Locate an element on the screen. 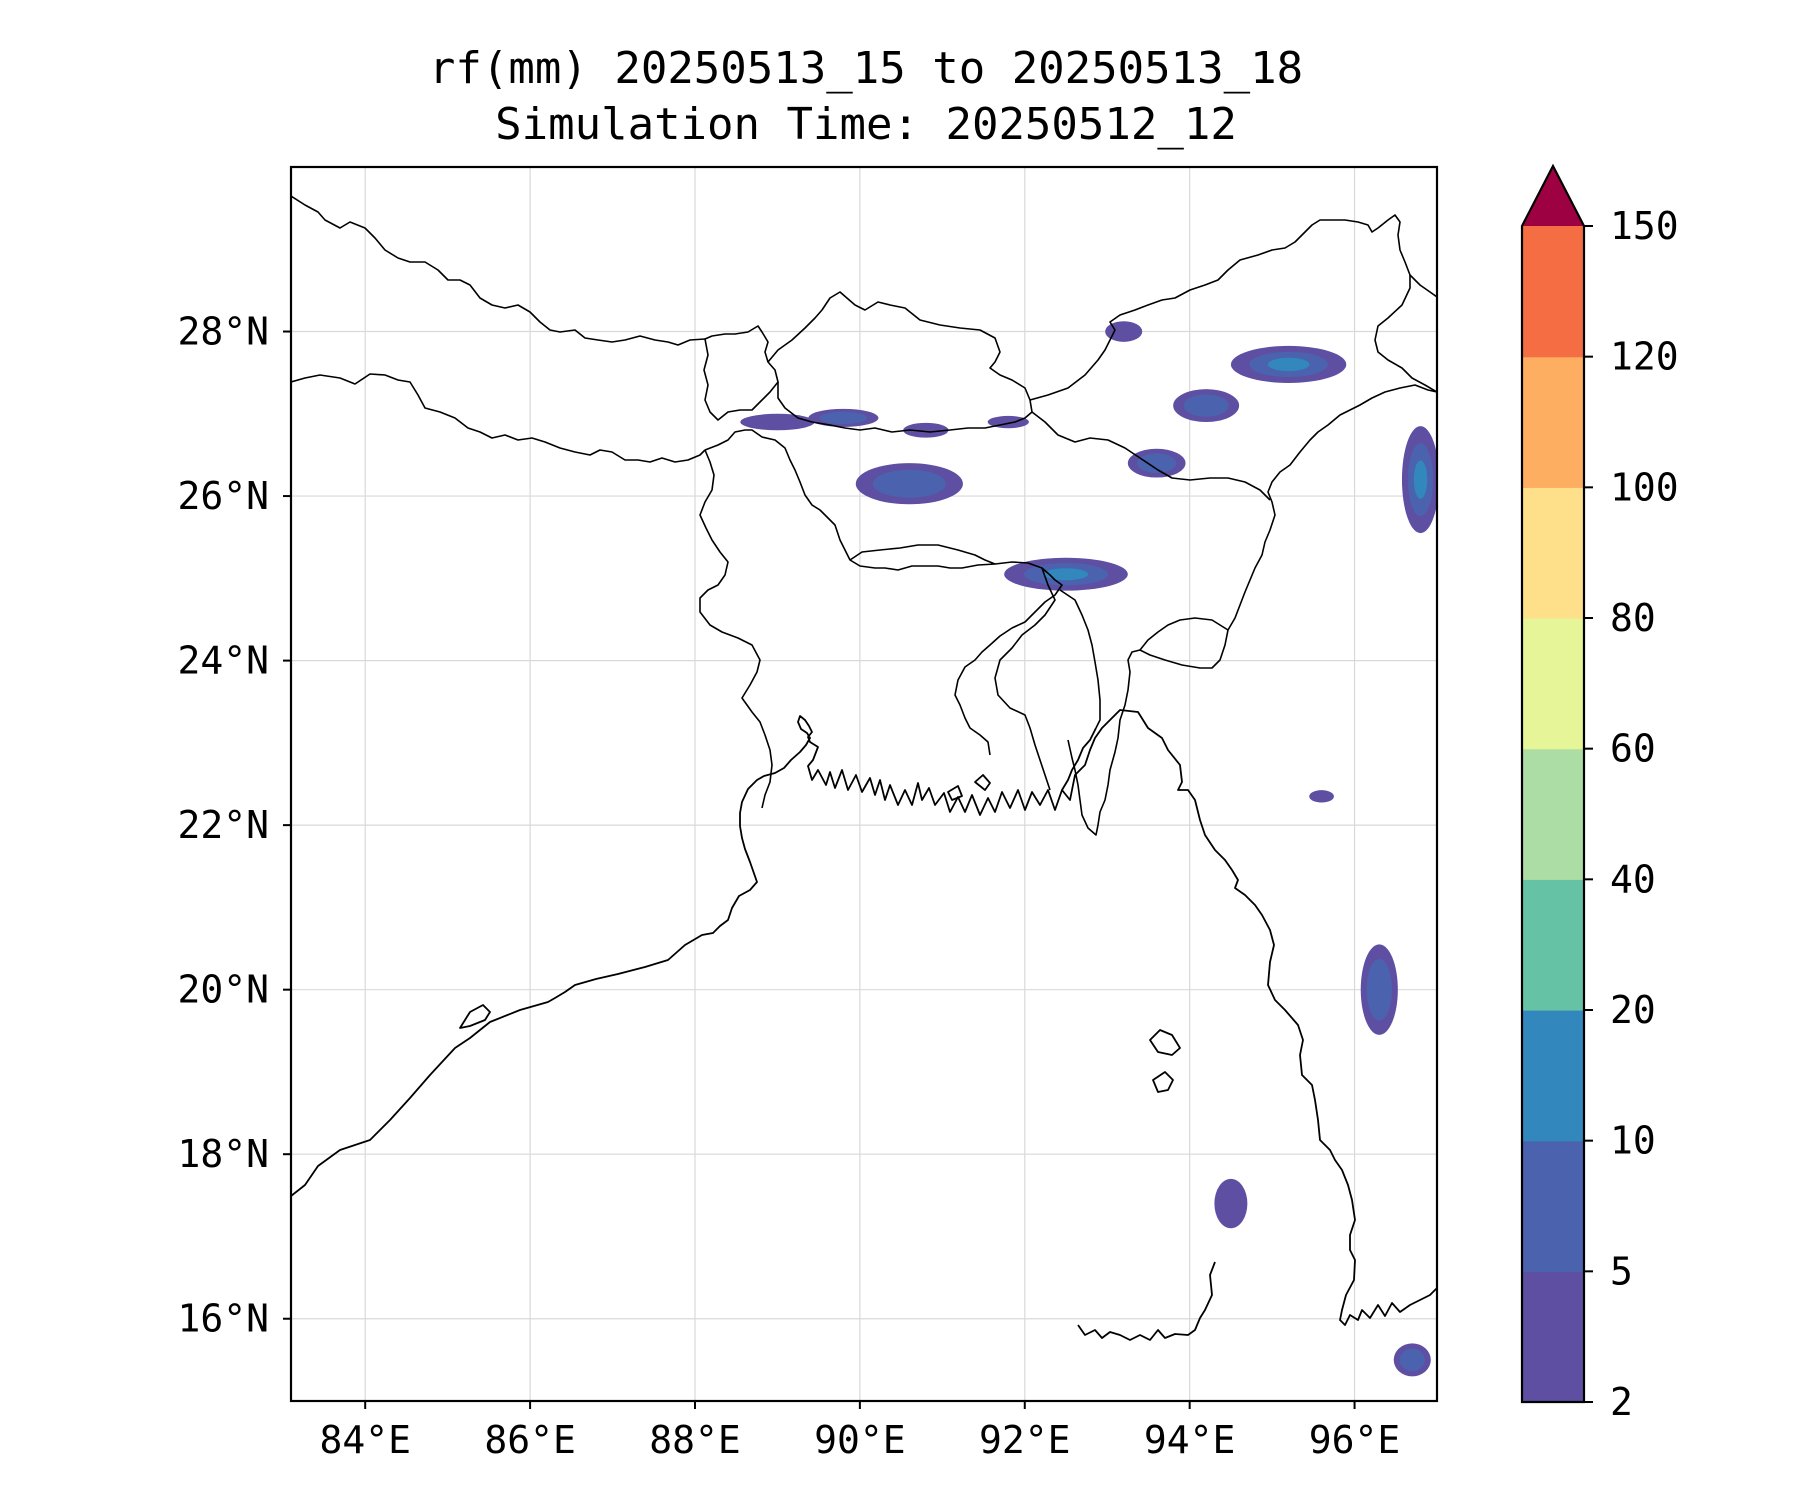  map-title: rf(mm) 20250513_15 to 20250513_18 is located at coordinates (866, 68).